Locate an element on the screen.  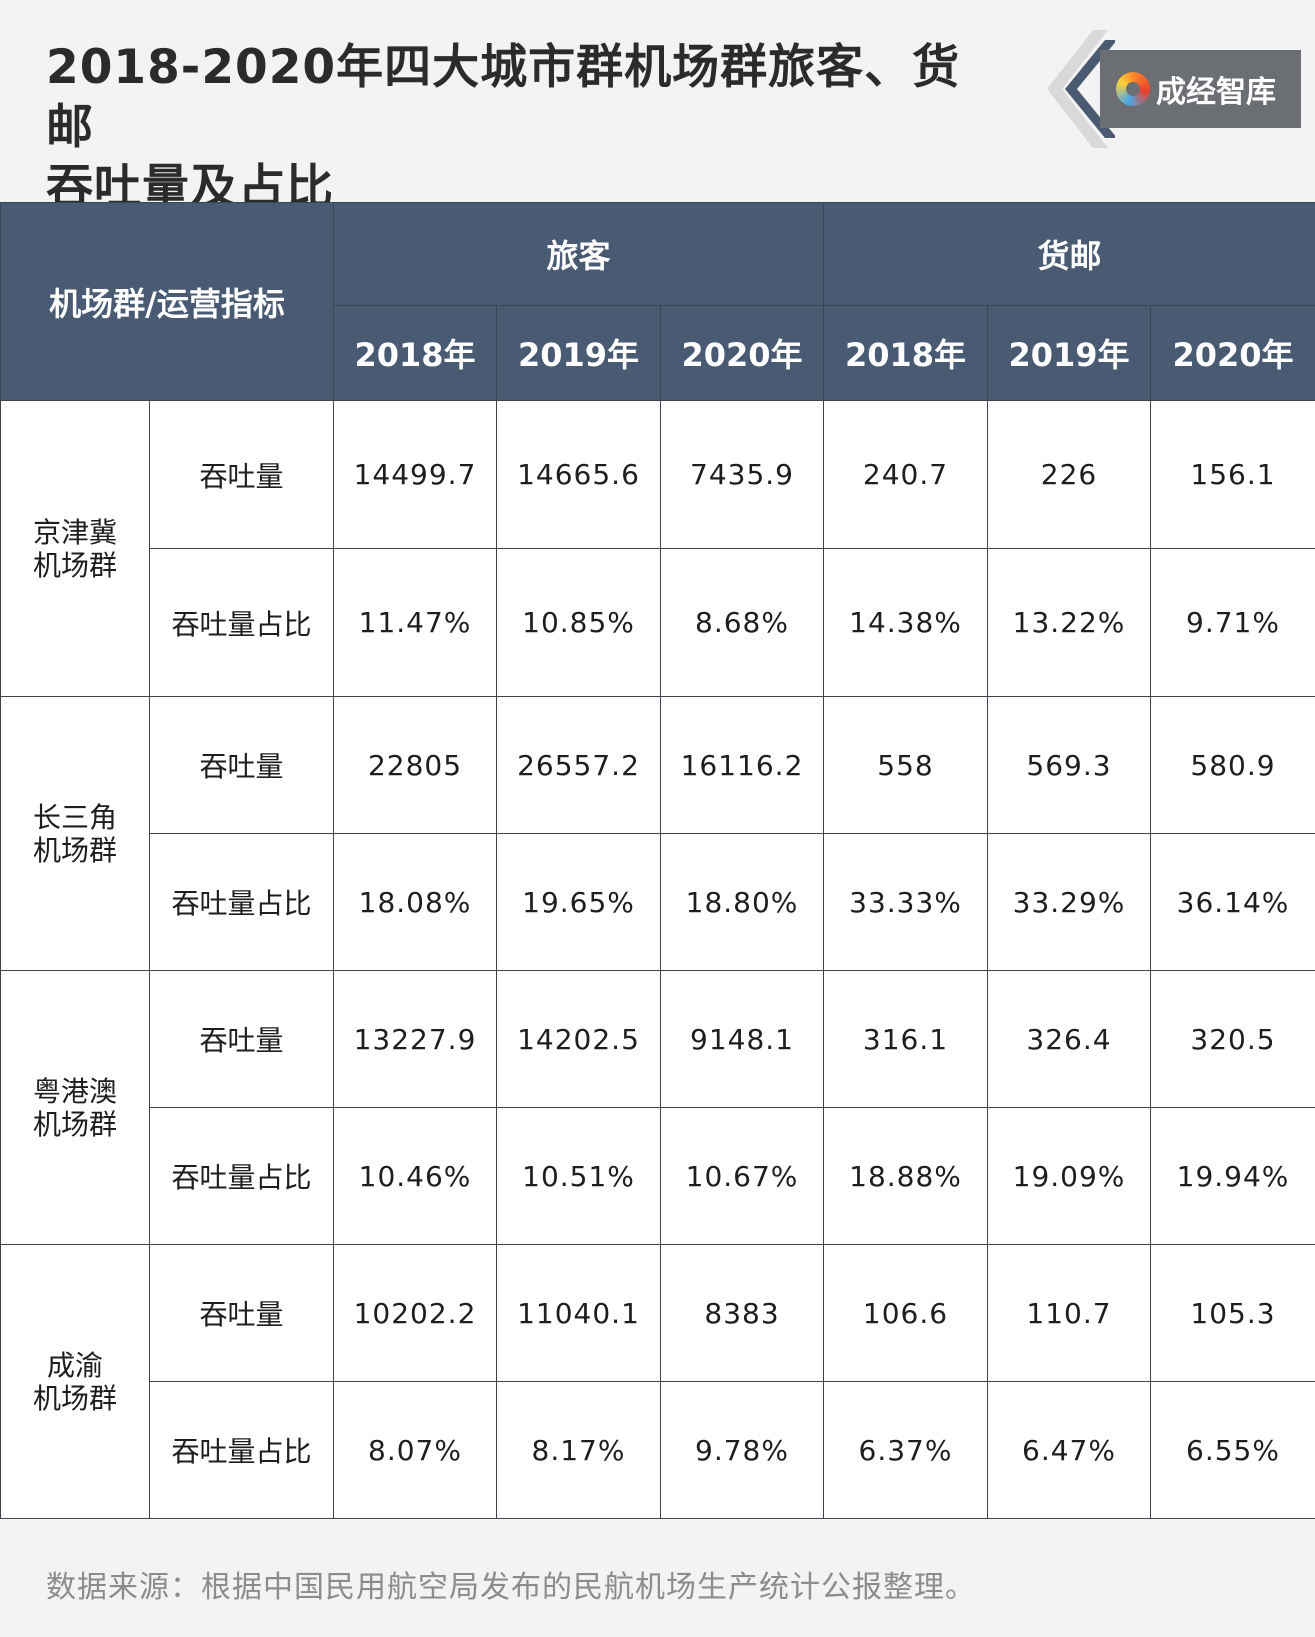
value-cell: 110.7 is located at coordinates (1069, 1313).